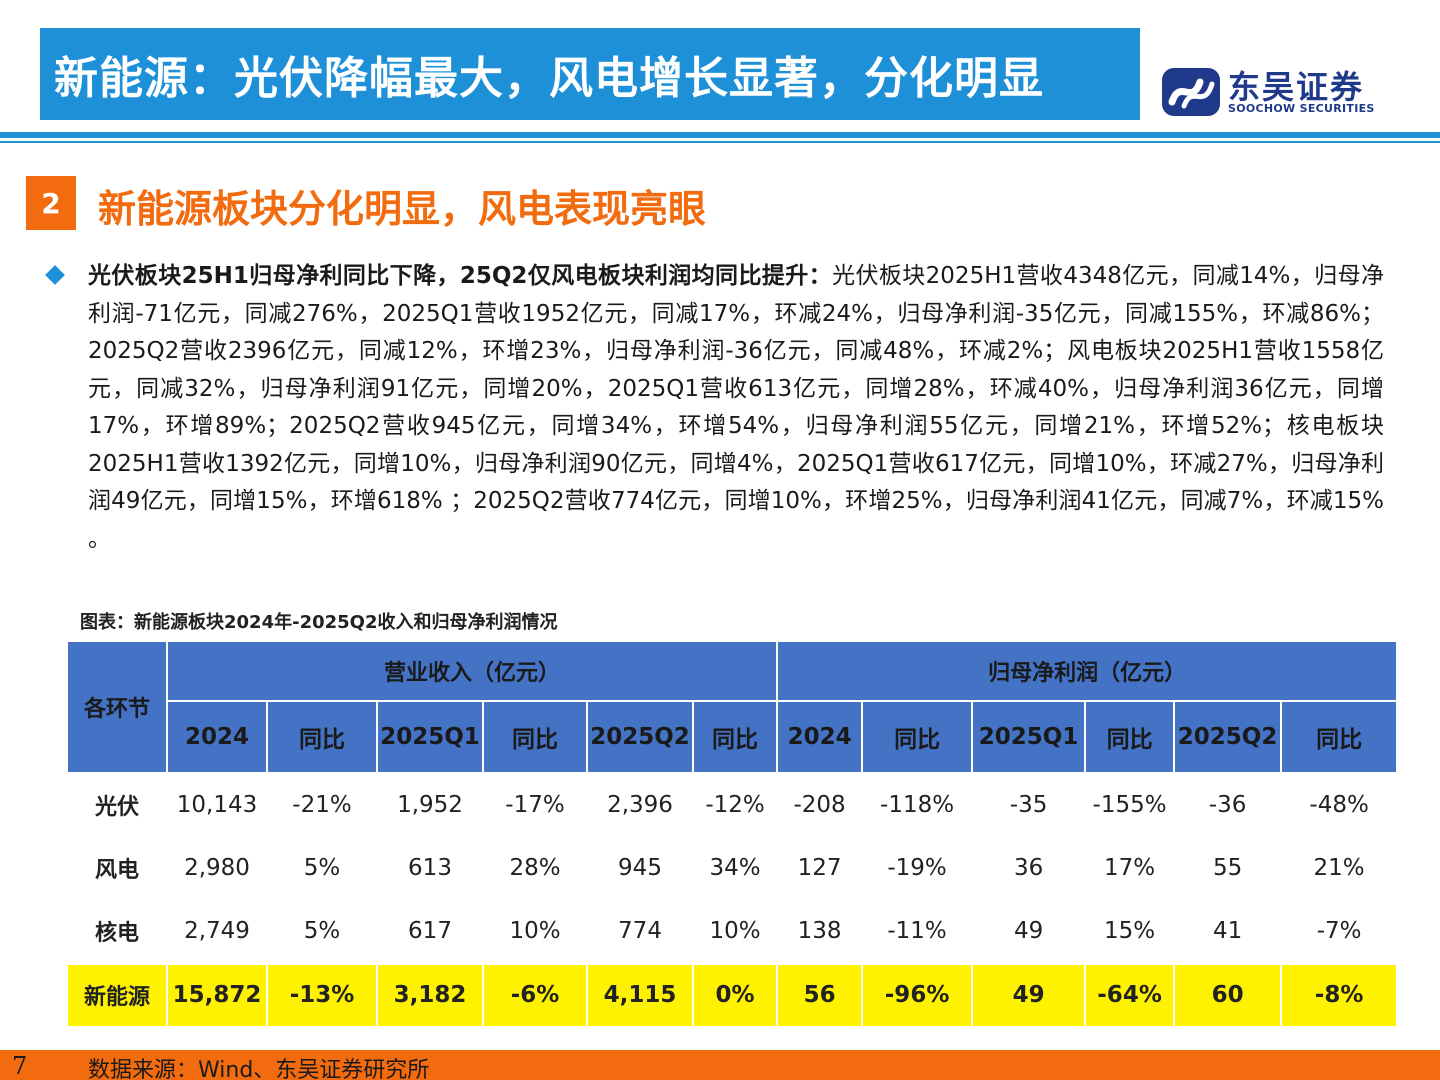 Image resolution: width=1440 pixels, height=1080 pixels. Describe the element at coordinates (735, 868) in the screenshot. I see `table-cell: 34%` at that location.